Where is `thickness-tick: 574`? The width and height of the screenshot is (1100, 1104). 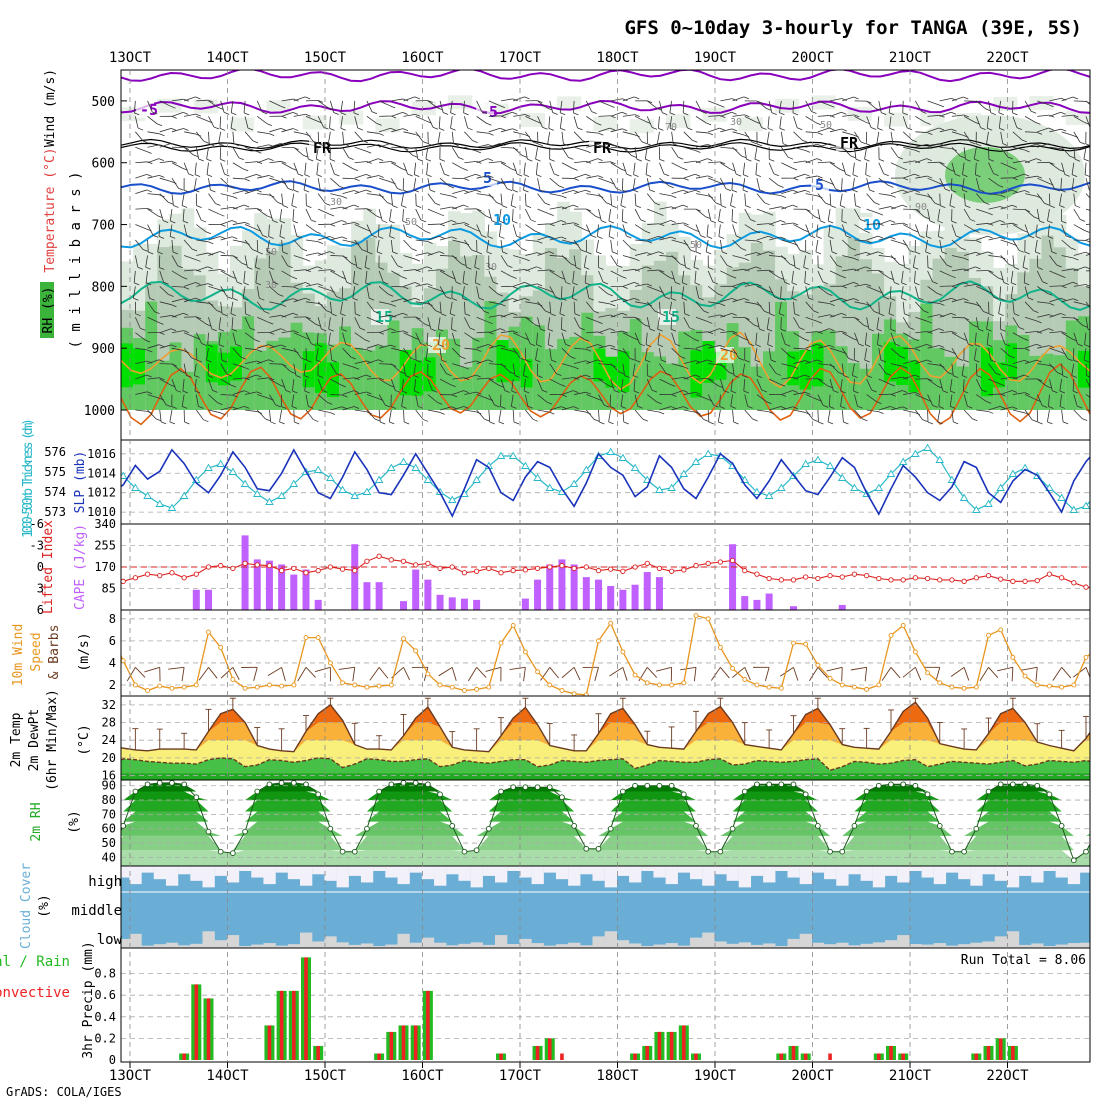 thickness-tick: 574 is located at coordinates (55, 492).